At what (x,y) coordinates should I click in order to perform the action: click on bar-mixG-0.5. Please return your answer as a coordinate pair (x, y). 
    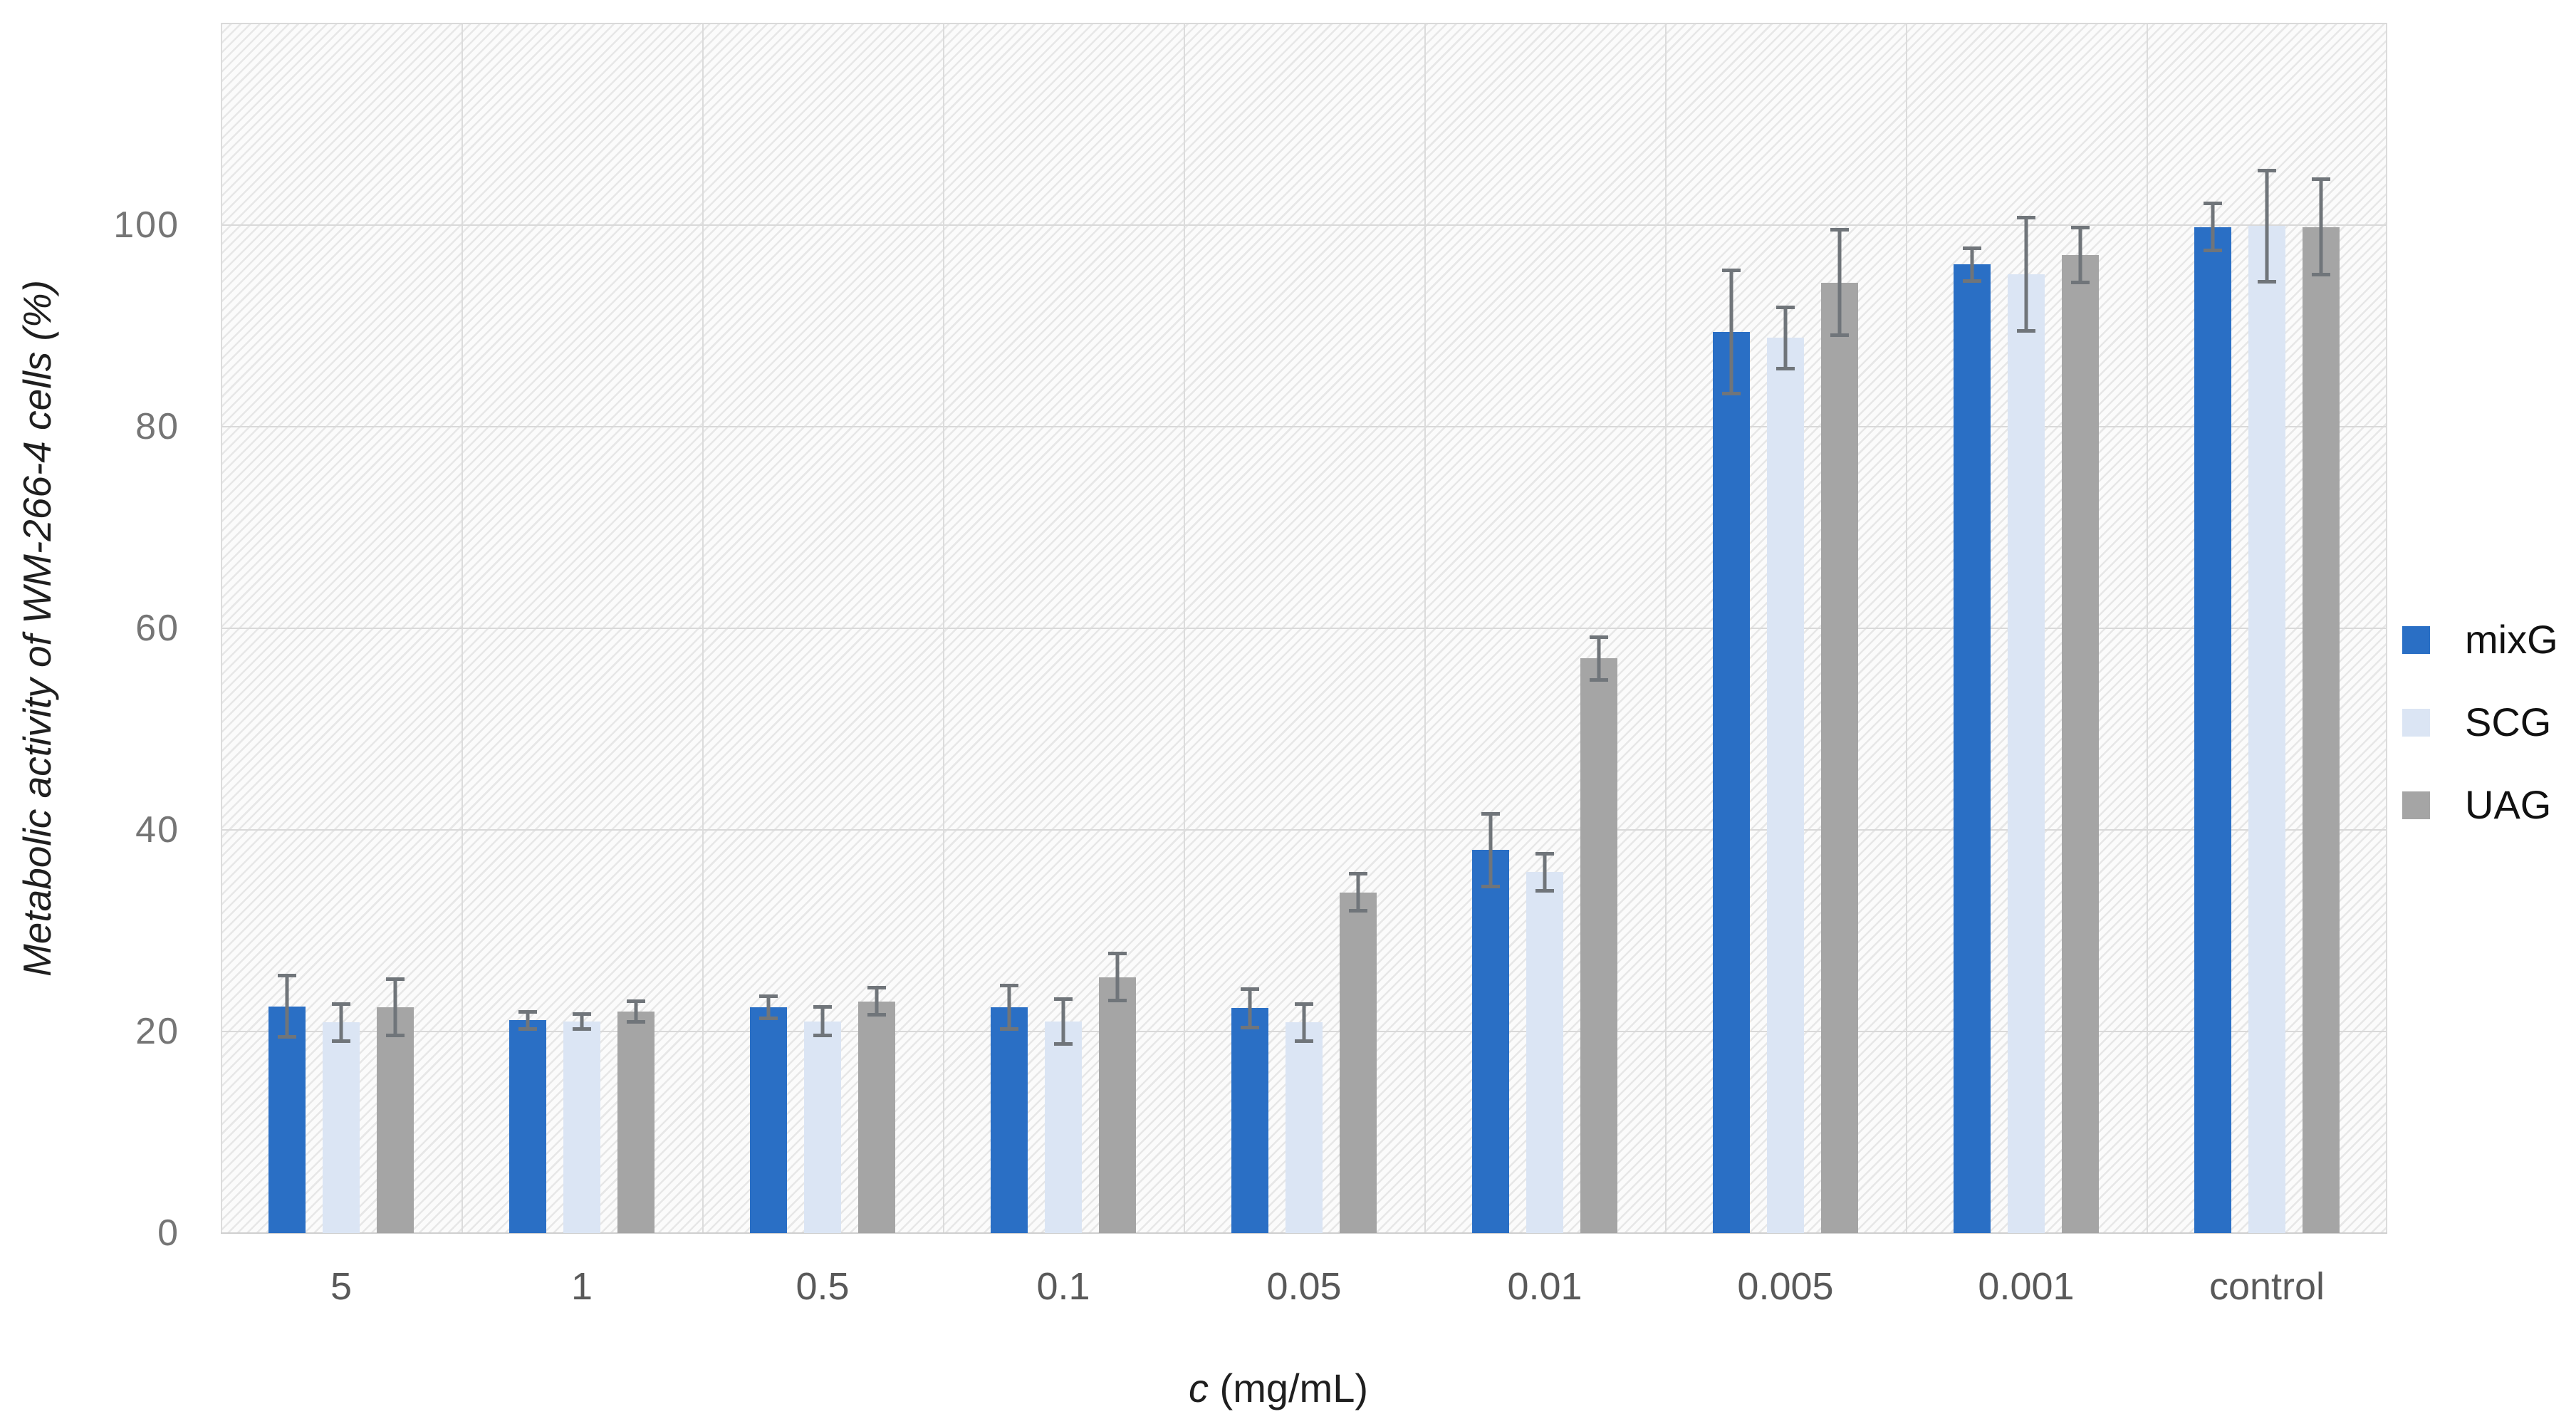
    Looking at the image, I should click on (768, 1120).